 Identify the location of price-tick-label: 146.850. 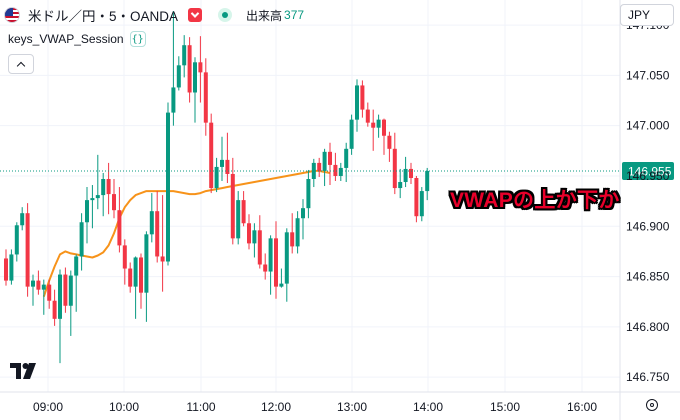
(648, 277).